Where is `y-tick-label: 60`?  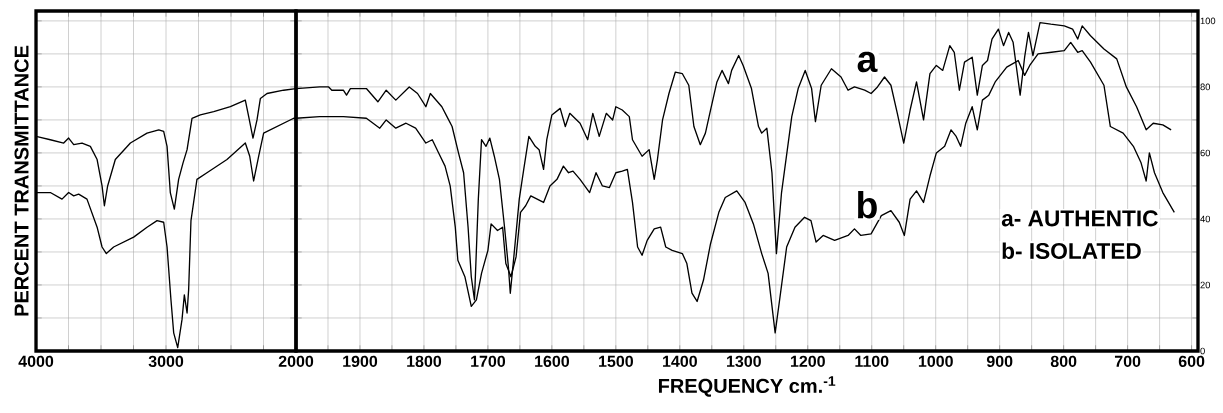 y-tick-label: 60 is located at coordinates (1205, 153).